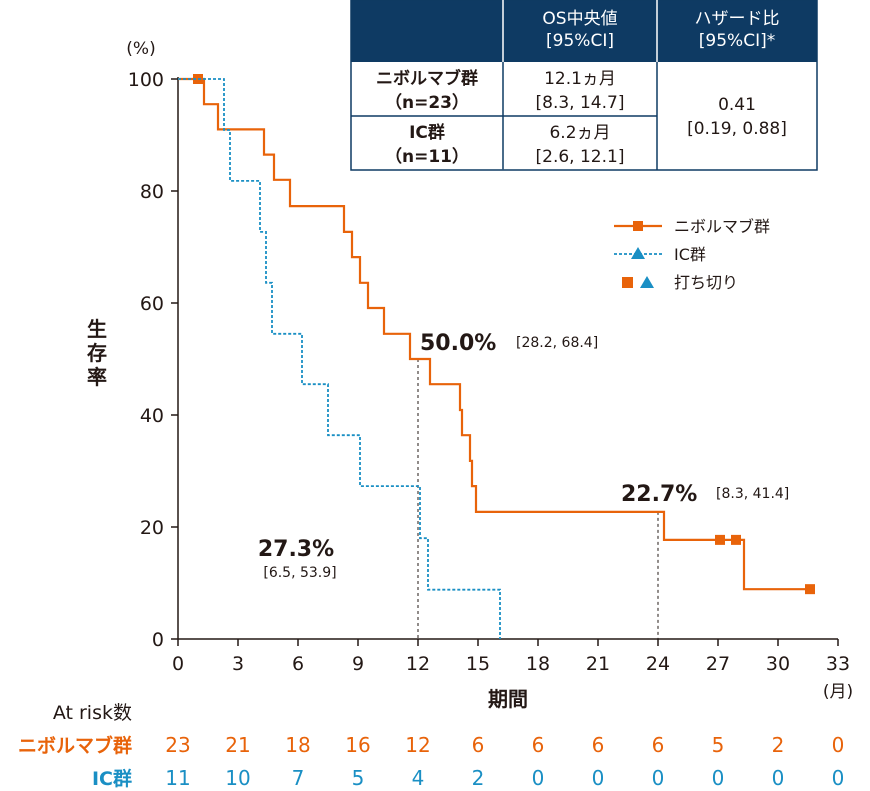 The height and width of the screenshot is (791, 870). What do you see at coordinates (152, 528) in the screenshot?
I see `y-tick-label: 20` at bounding box center [152, 528].